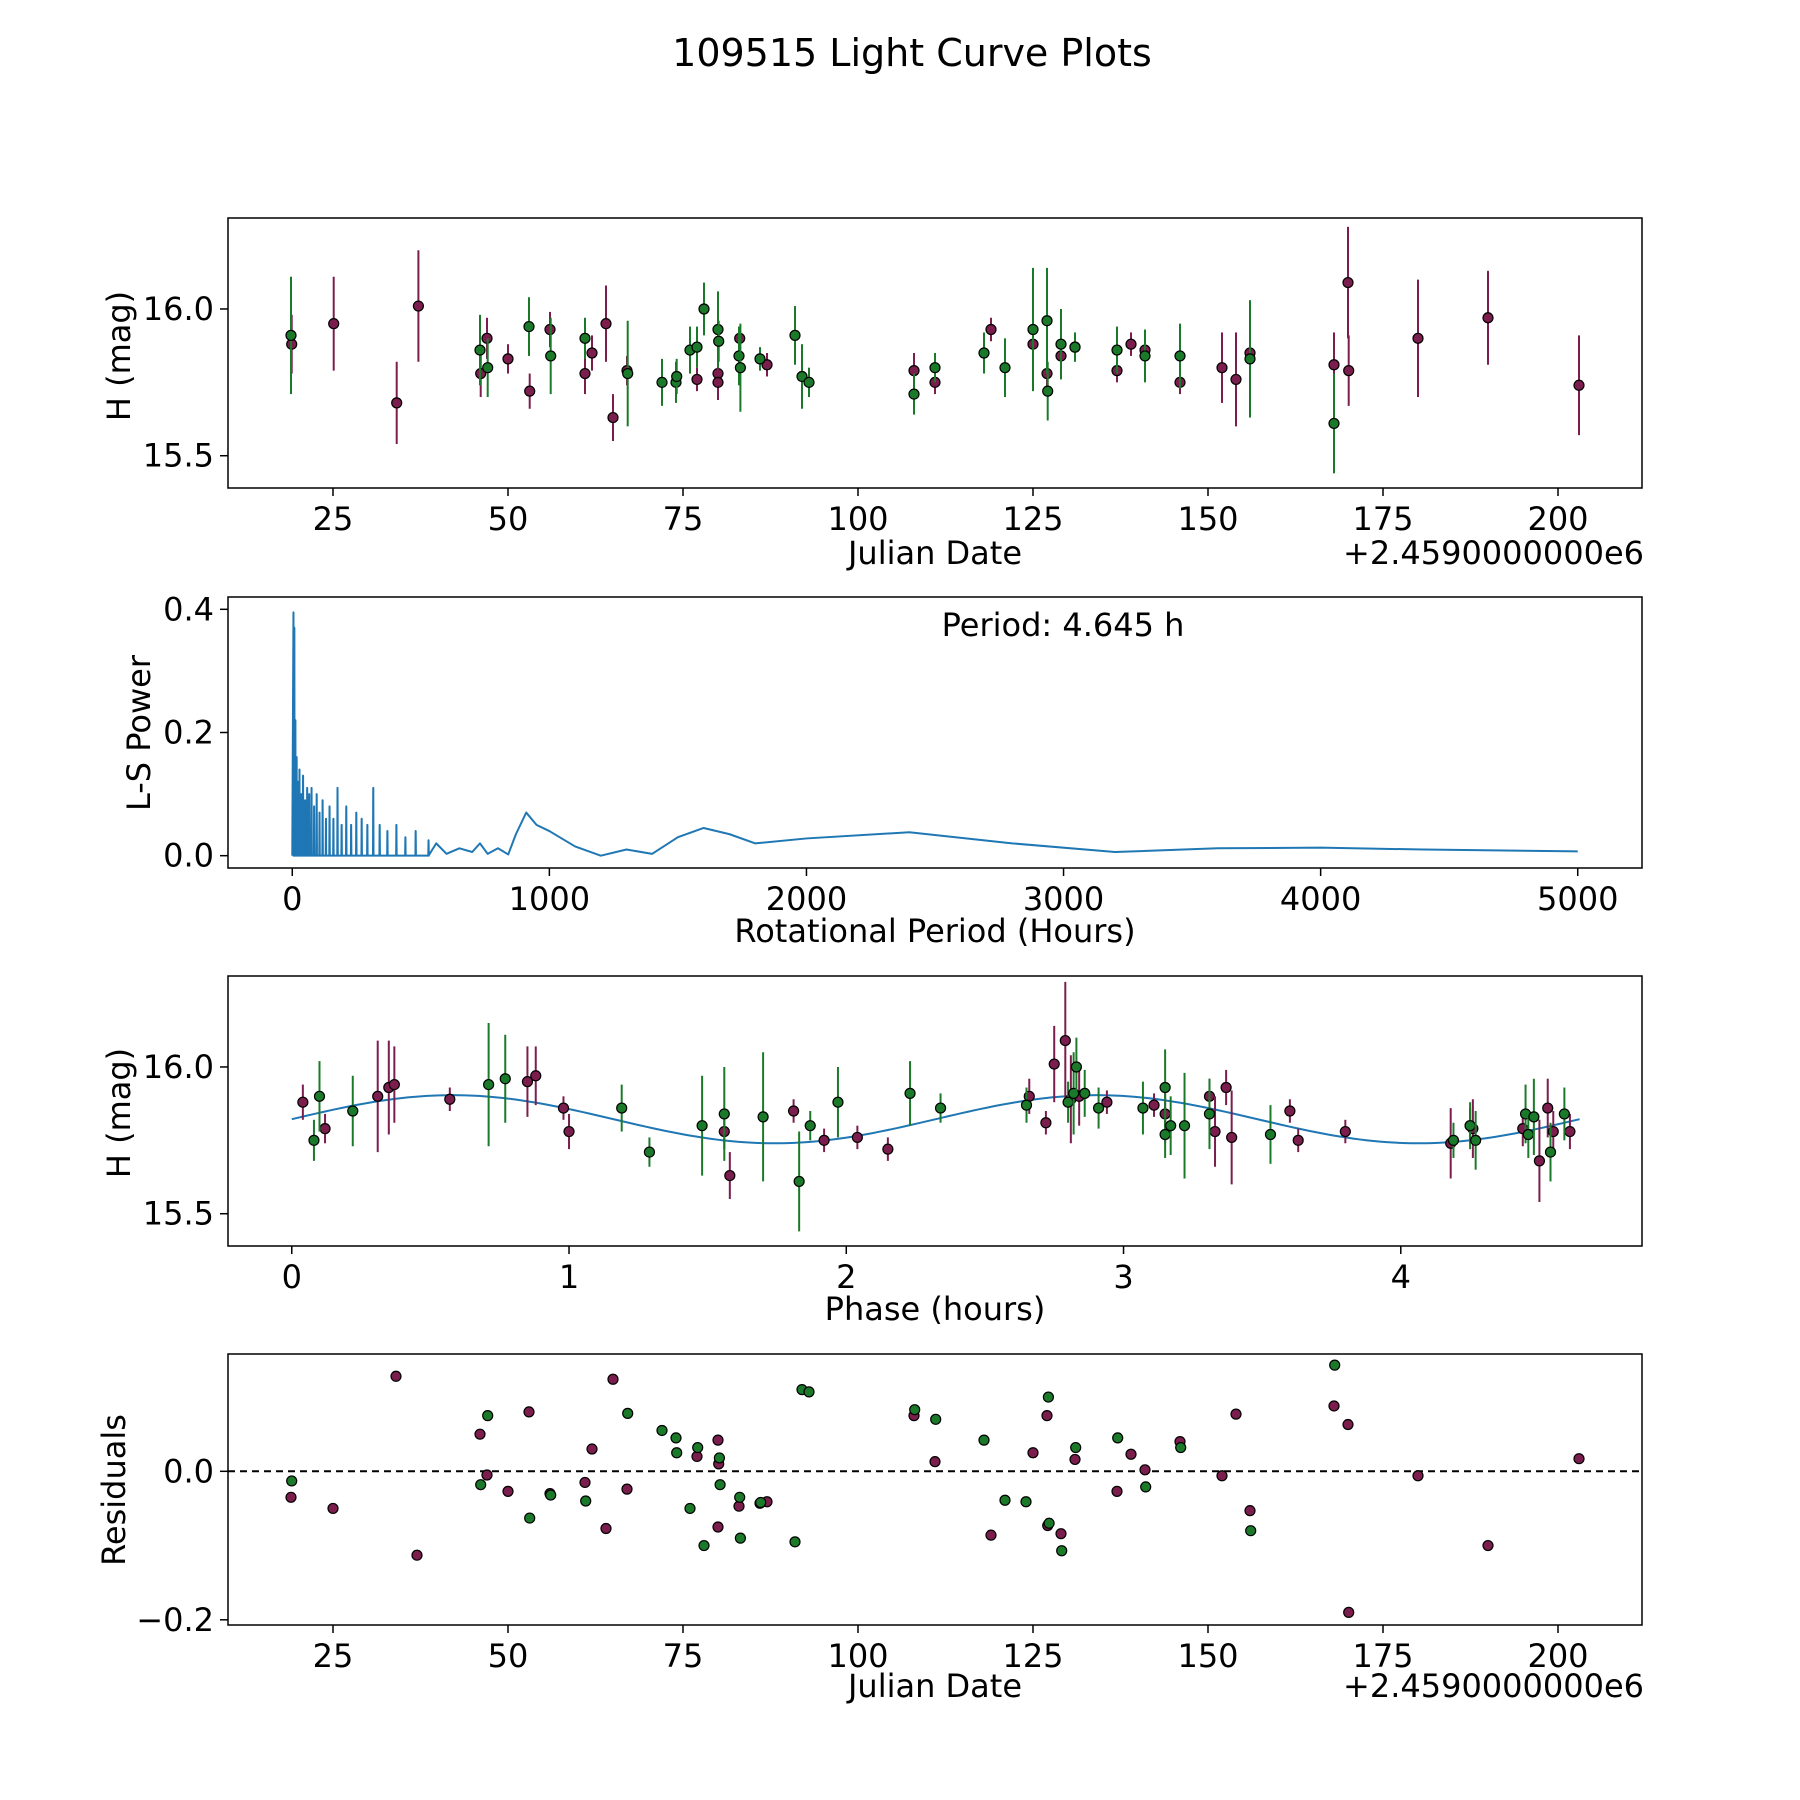 This screenshot has width=1800, height=1800. Describe the element at coordinates (935, 732) in the screenshot. I see `periodogram-frame` at that location.